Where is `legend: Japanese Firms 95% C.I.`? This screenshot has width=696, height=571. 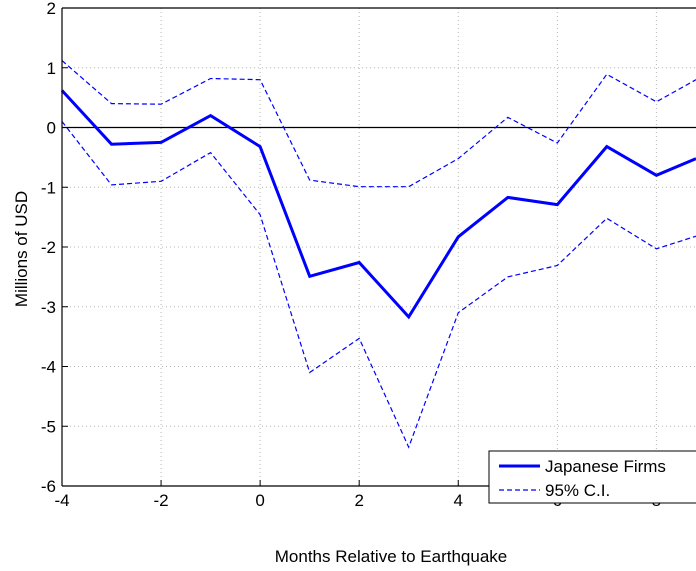
legend: Japanese Firms 95% C.I. is located at coordinates (592, 477).